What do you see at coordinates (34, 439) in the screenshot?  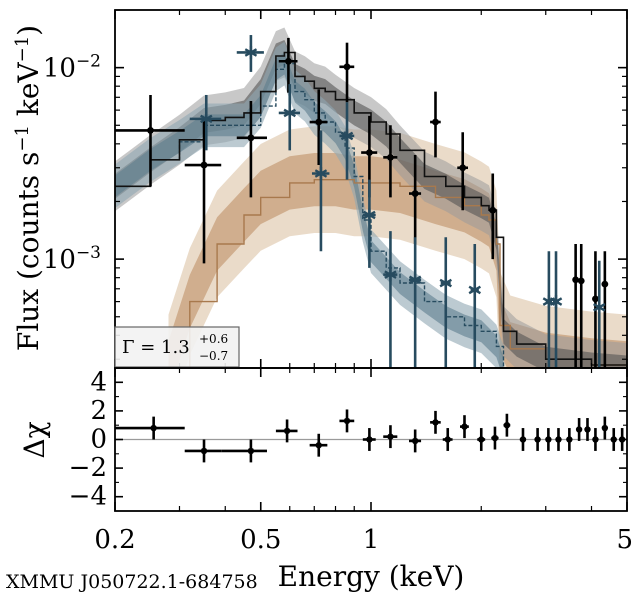 I see `residual-ylabel: Δχ` at bounding box center [34, 439].